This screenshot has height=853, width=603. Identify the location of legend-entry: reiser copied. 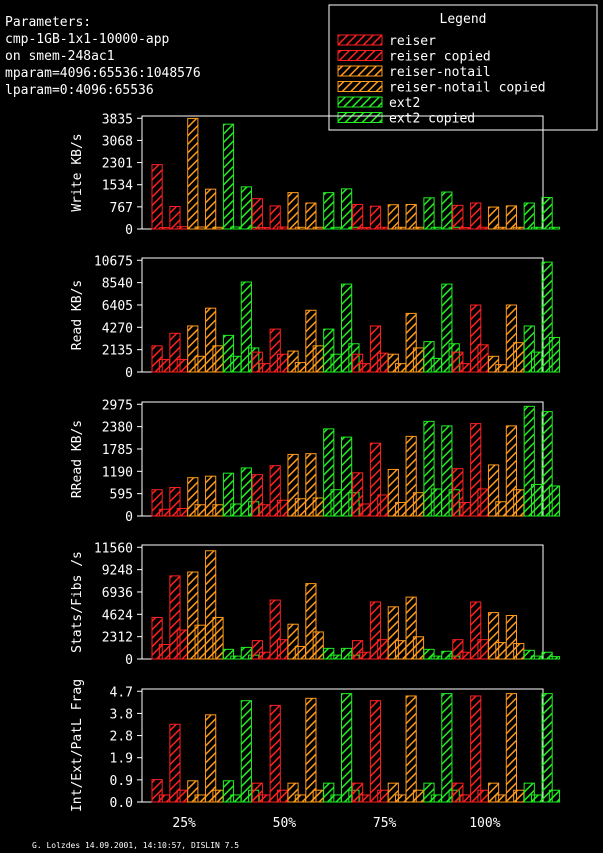
(414, 57).